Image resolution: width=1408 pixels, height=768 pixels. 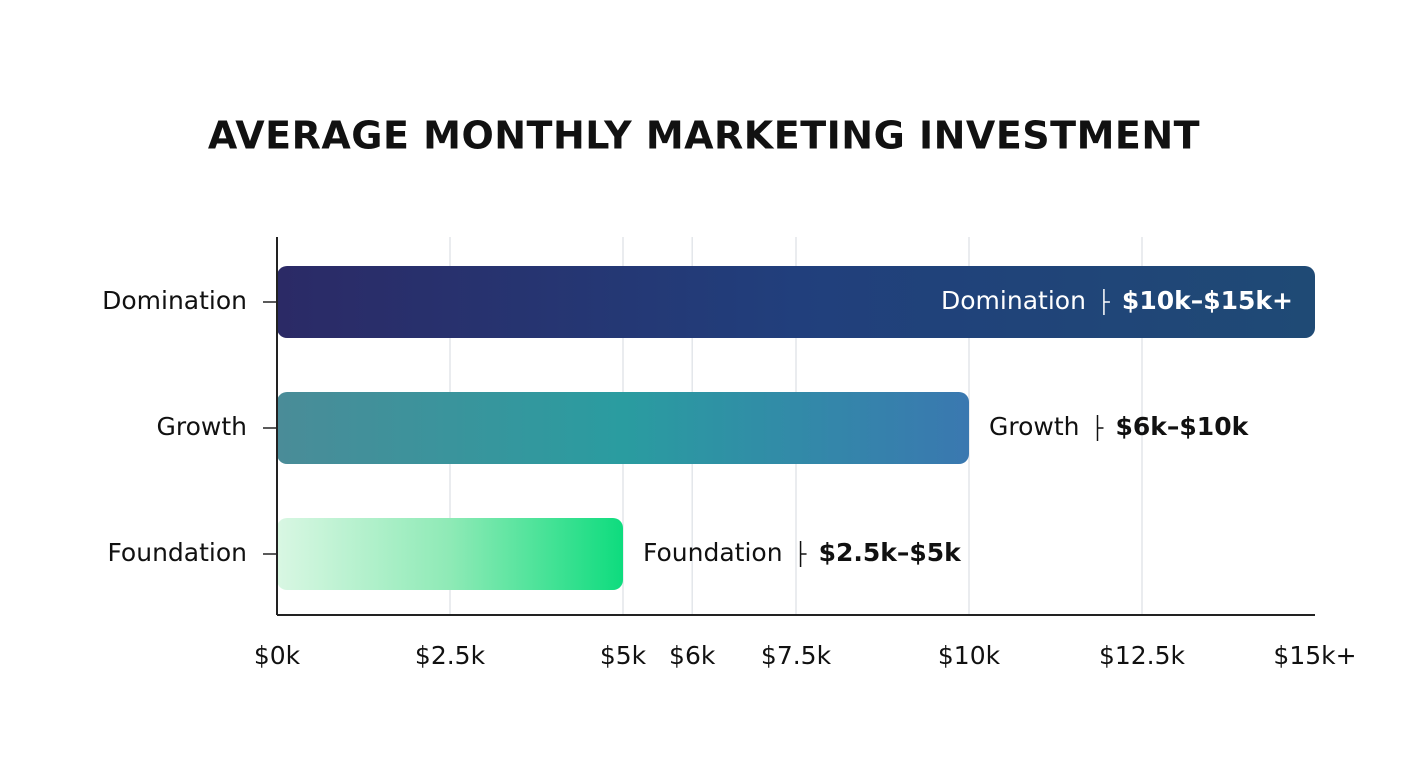 I want to click on x-tick-label: $15k+, so click(x=1314, y=655).